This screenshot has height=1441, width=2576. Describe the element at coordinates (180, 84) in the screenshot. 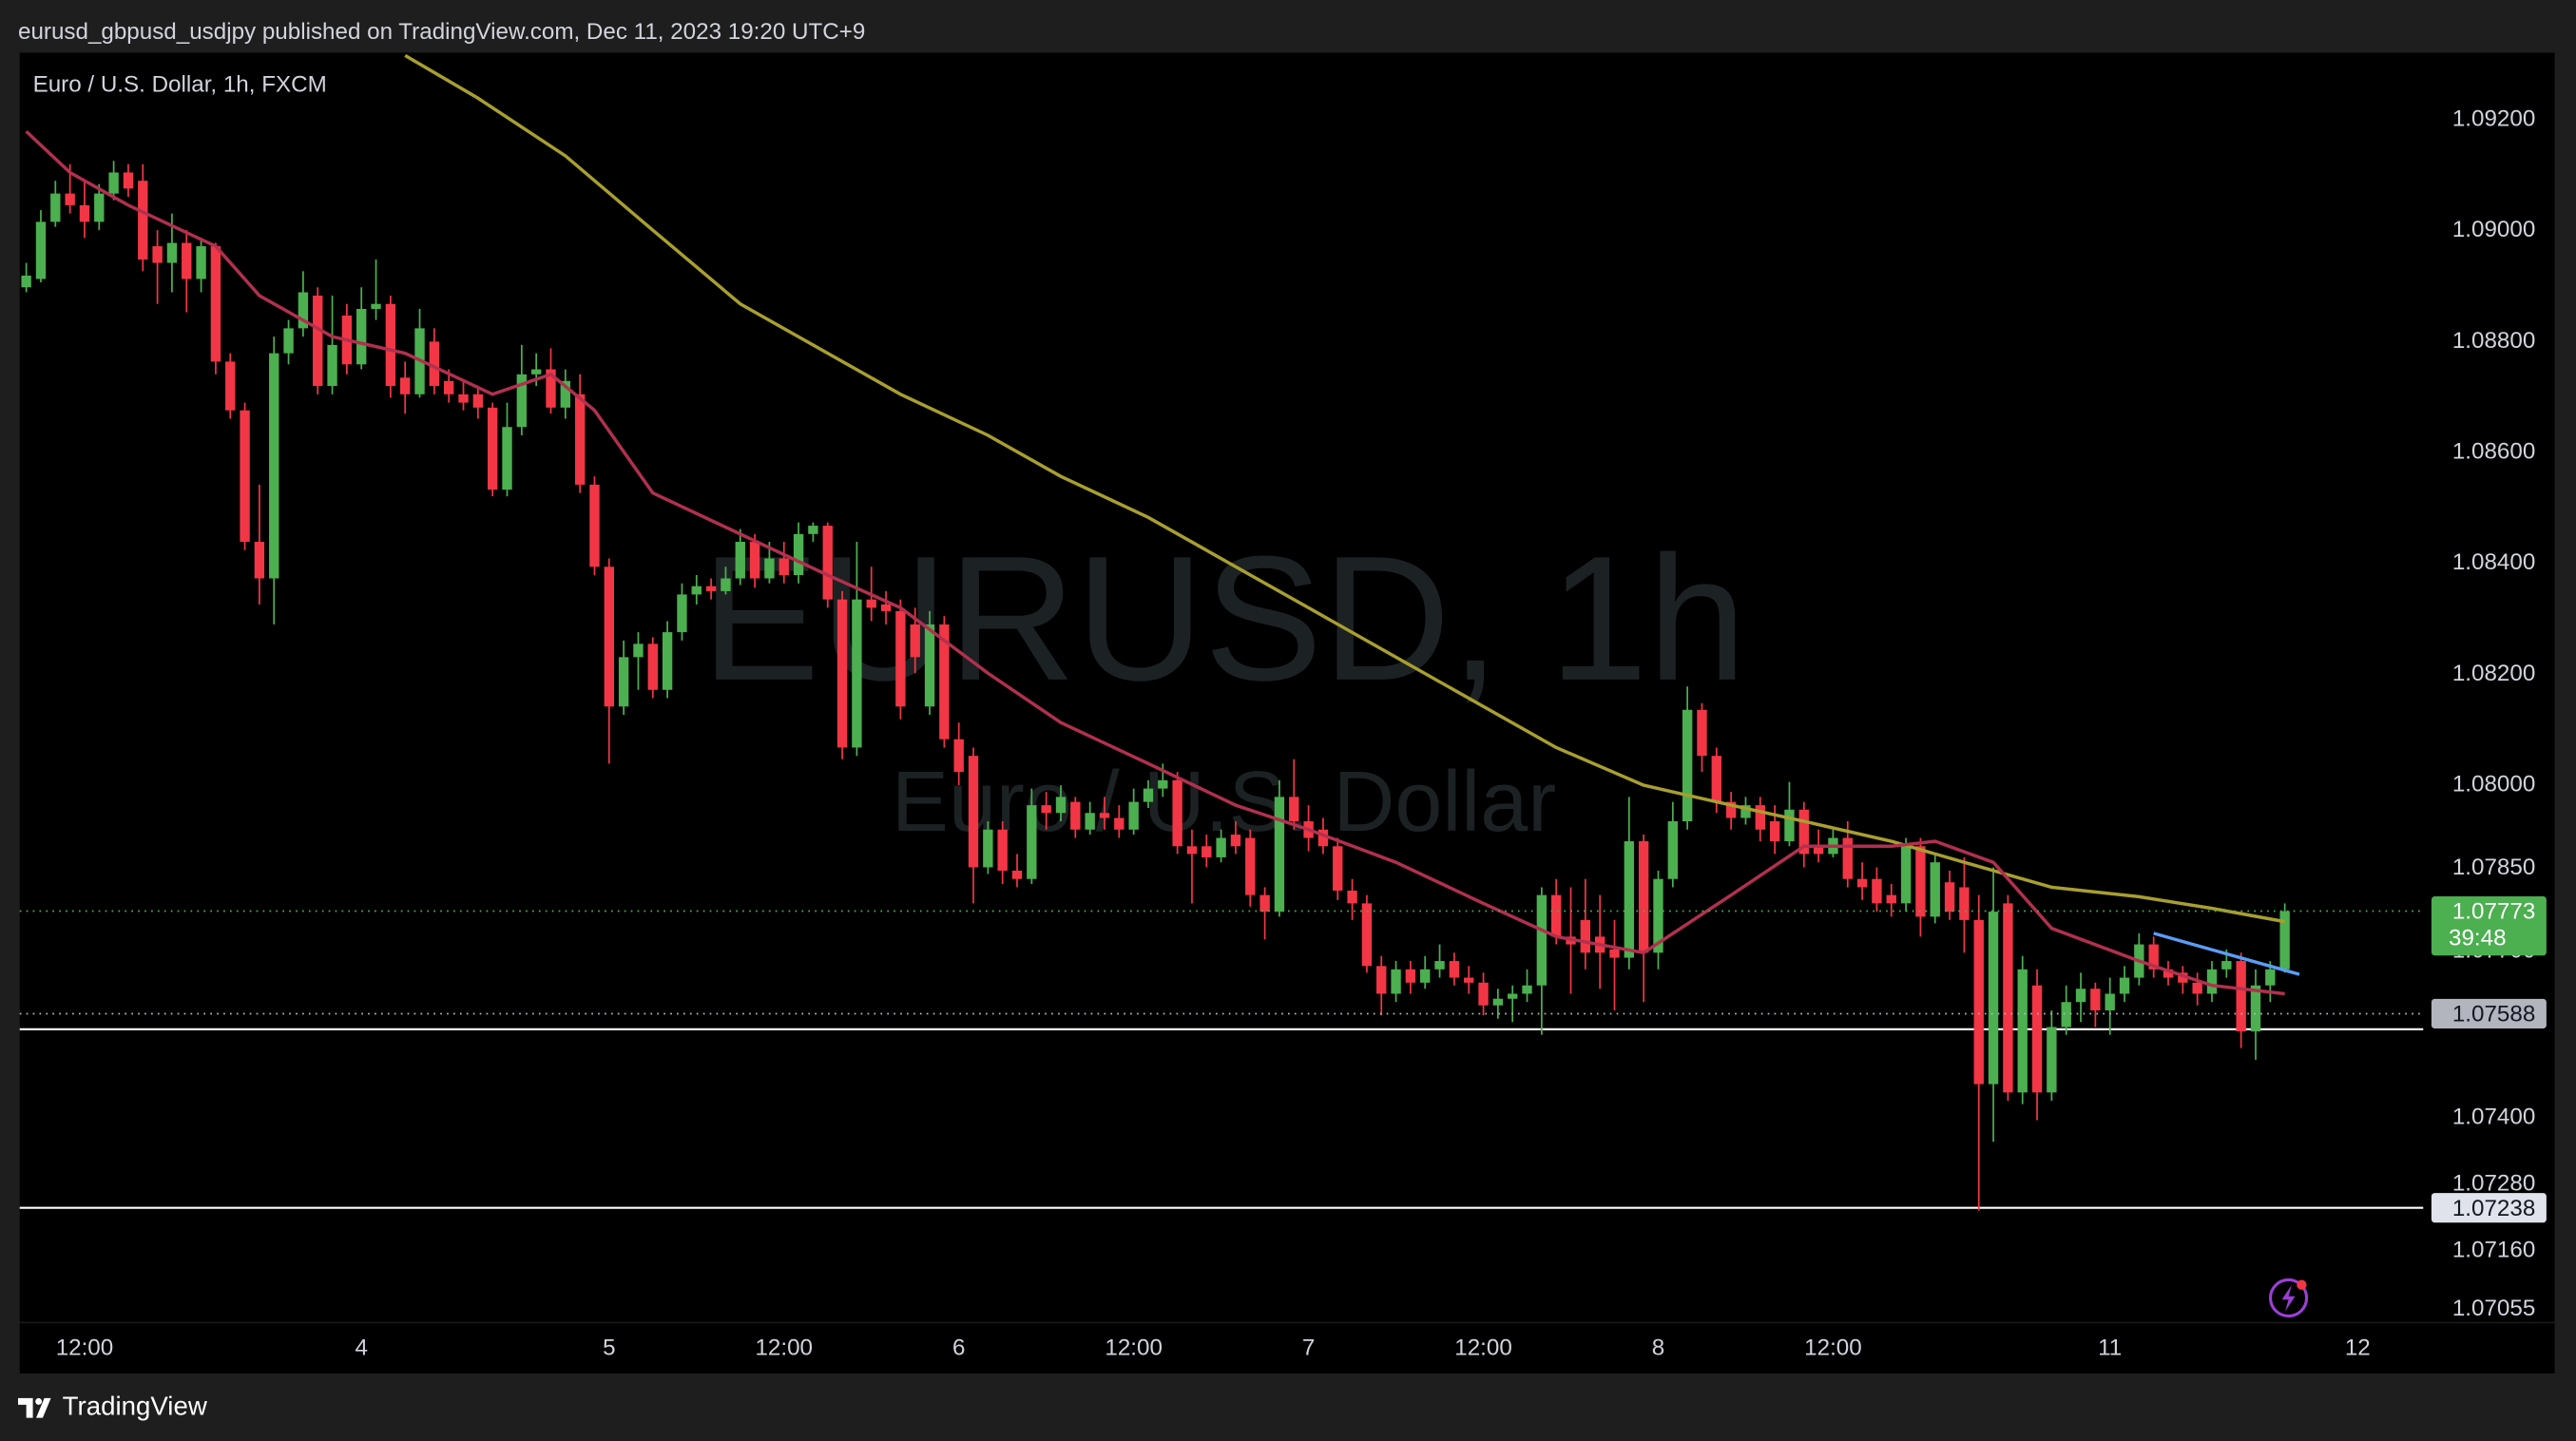

I see `symbol-legend: Euro / U.S. Dollar, 1h, FXCM` at that location.